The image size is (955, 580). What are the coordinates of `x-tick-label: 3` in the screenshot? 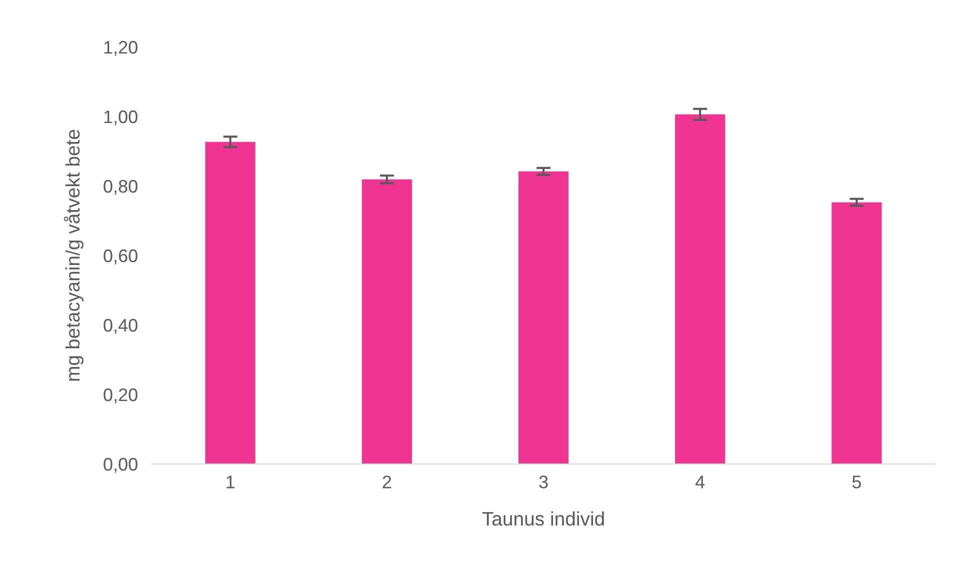 It's located at (543, 482).